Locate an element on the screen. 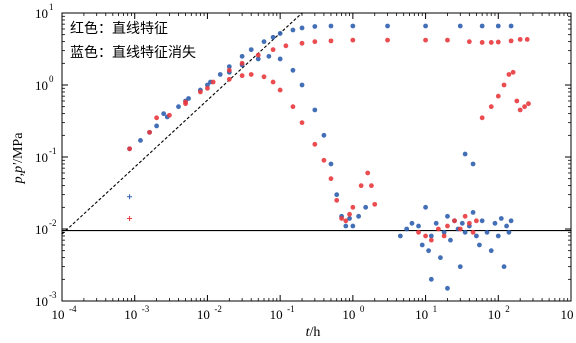 The width and height of the screenshot is (576, 343). x-axis-label: t/h is located at coordinates (313, 332).